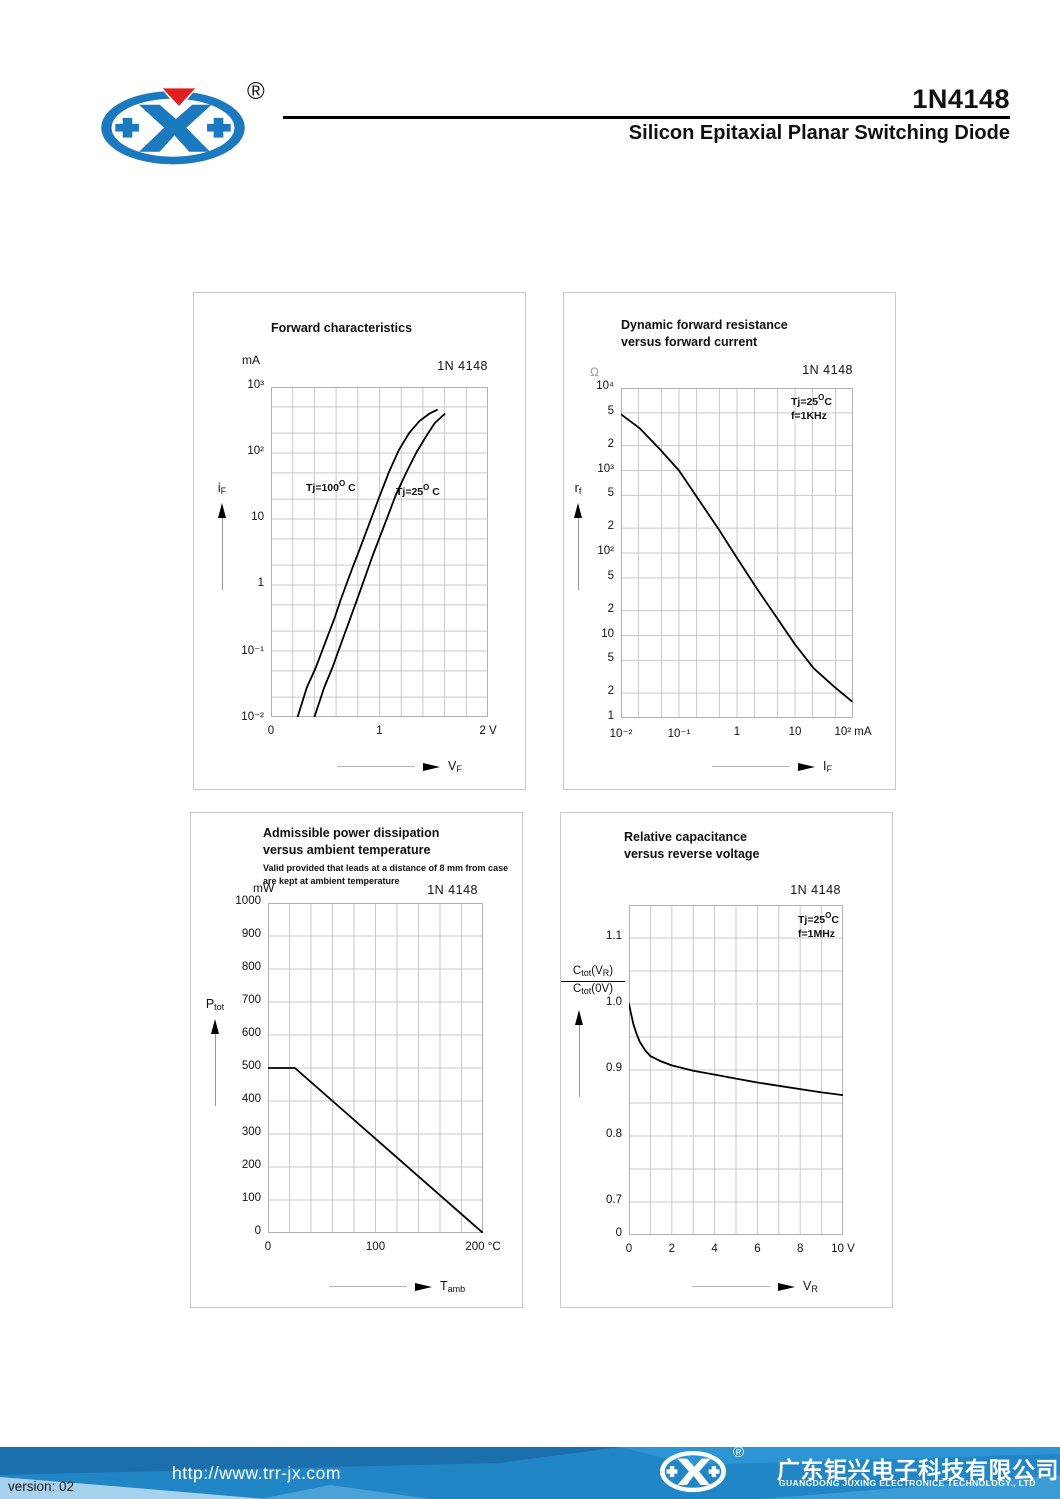 This screenshot has height=1499, width=1060. I want to click on company-logo, so click(173, 125).